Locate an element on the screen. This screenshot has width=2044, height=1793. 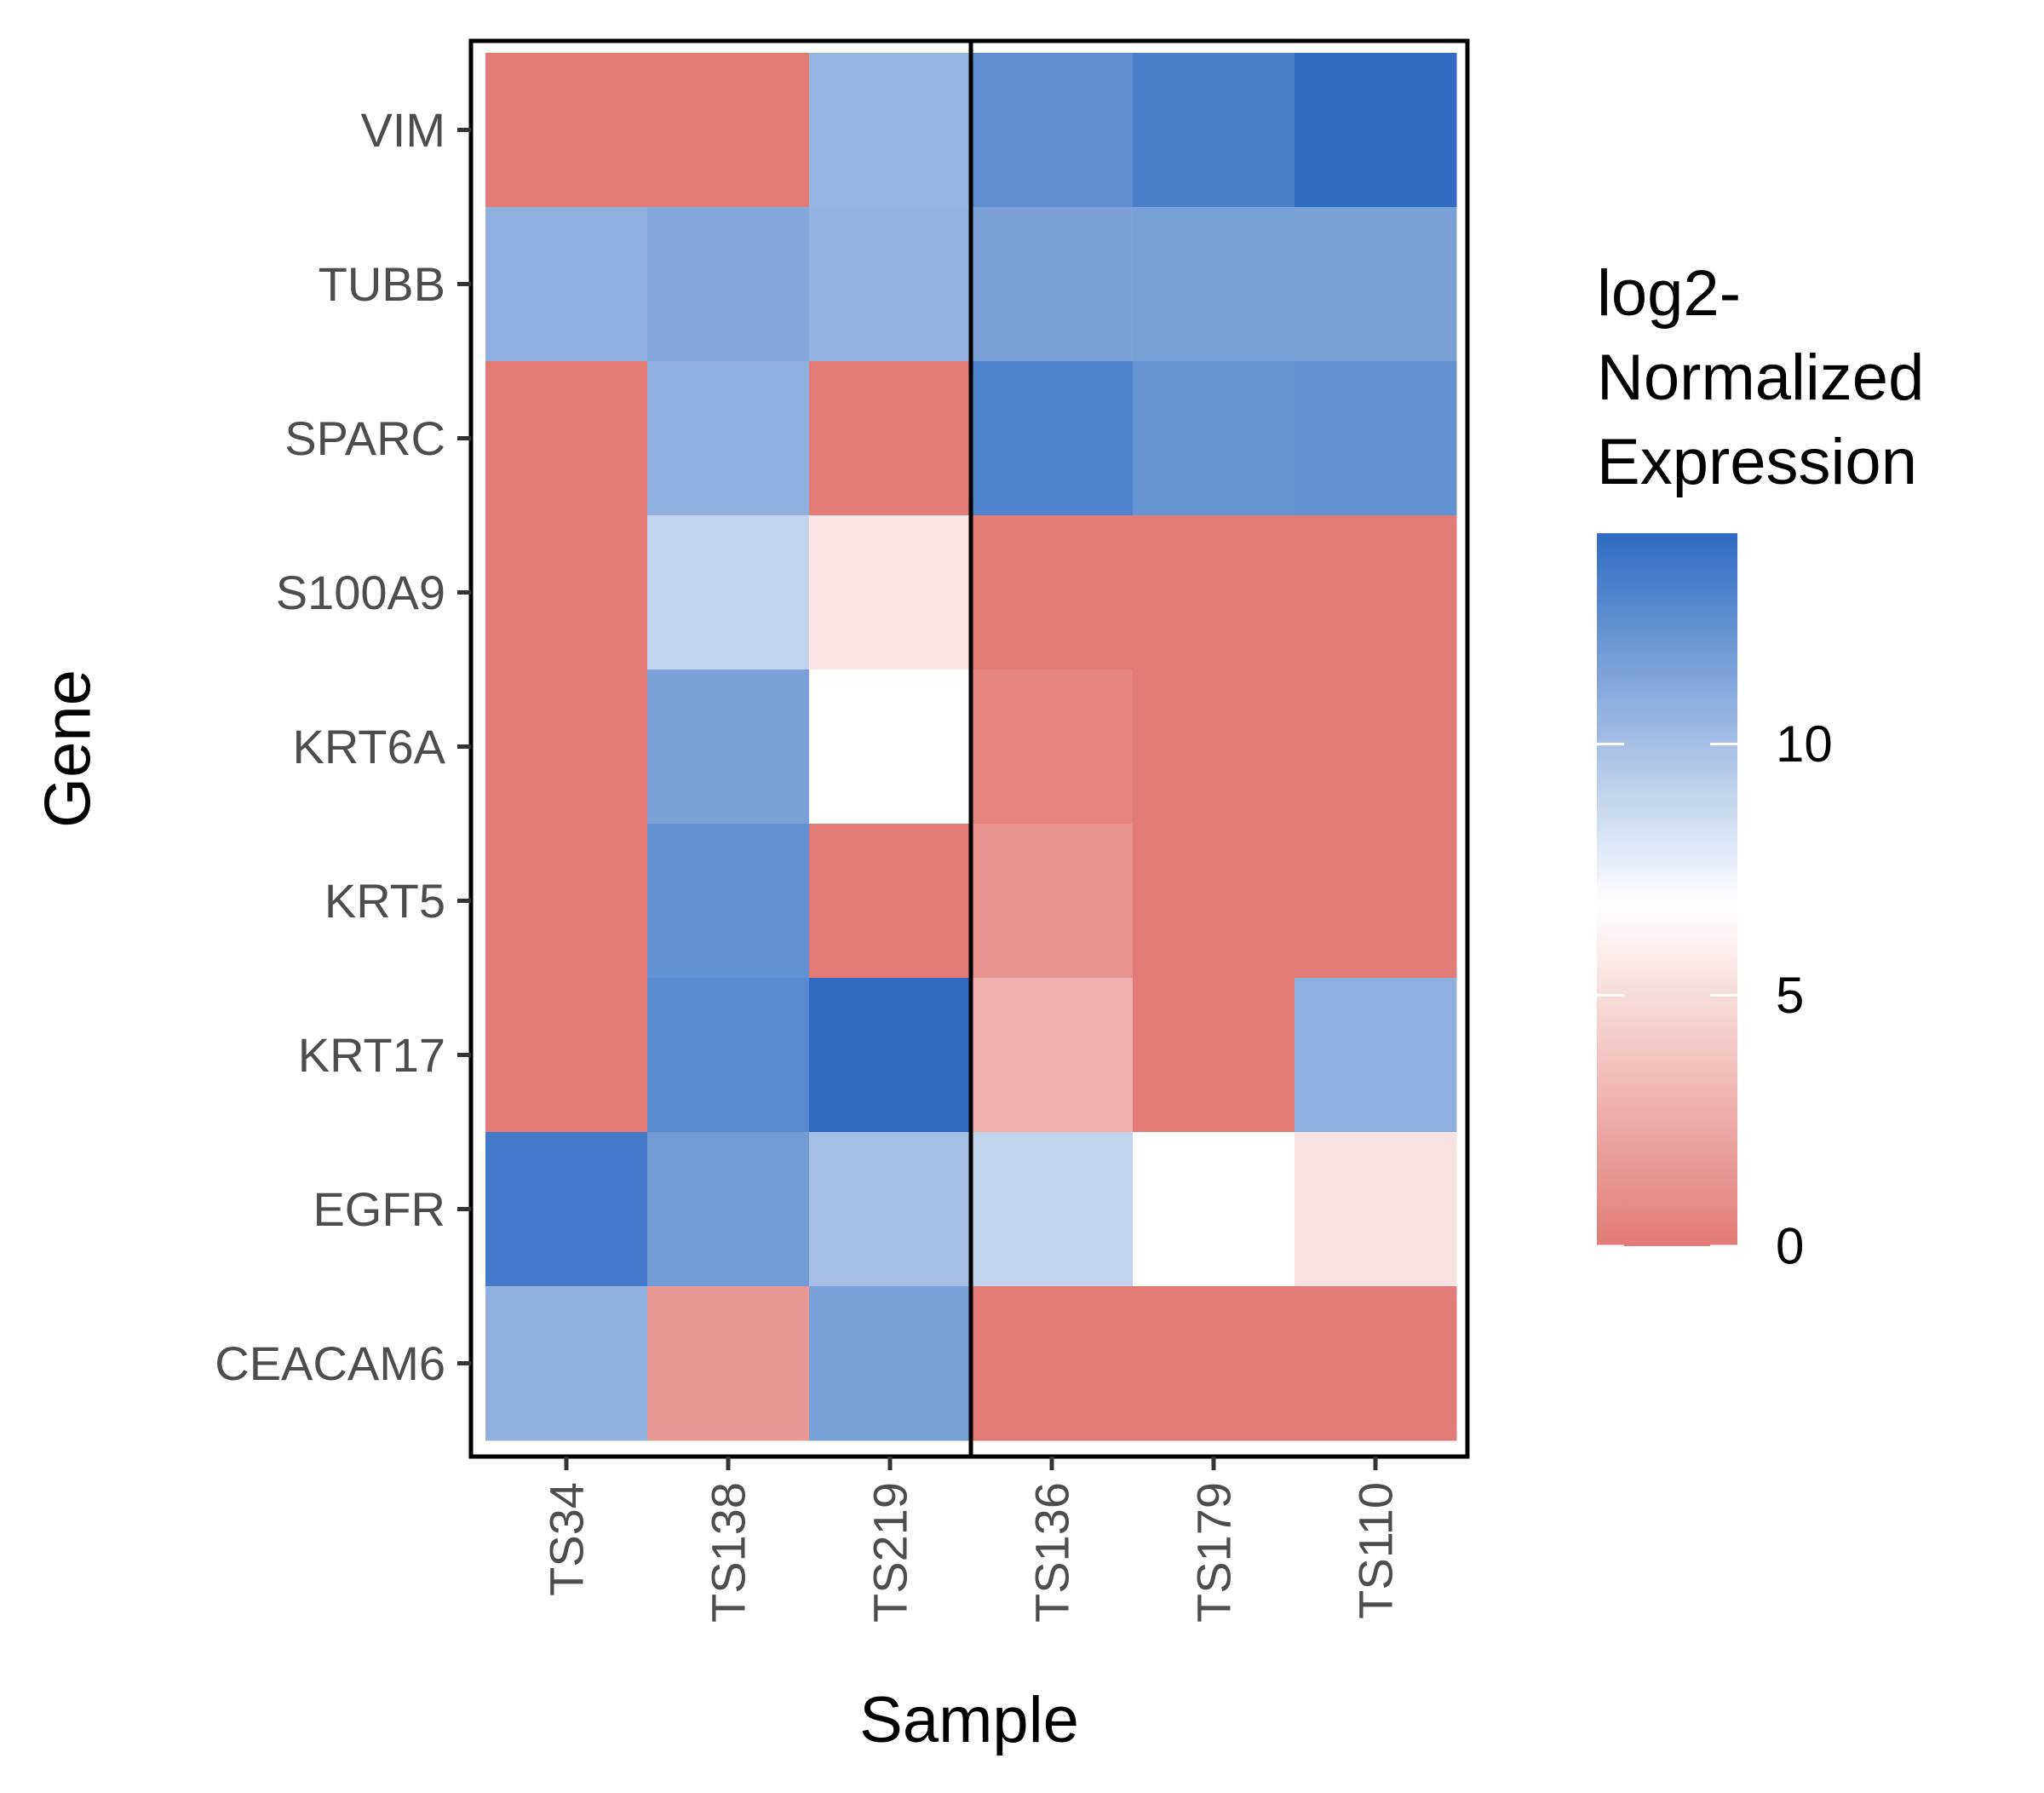
heatmap-cell-CEACAM6-TS110 is located at coordinates (1376, 1364).